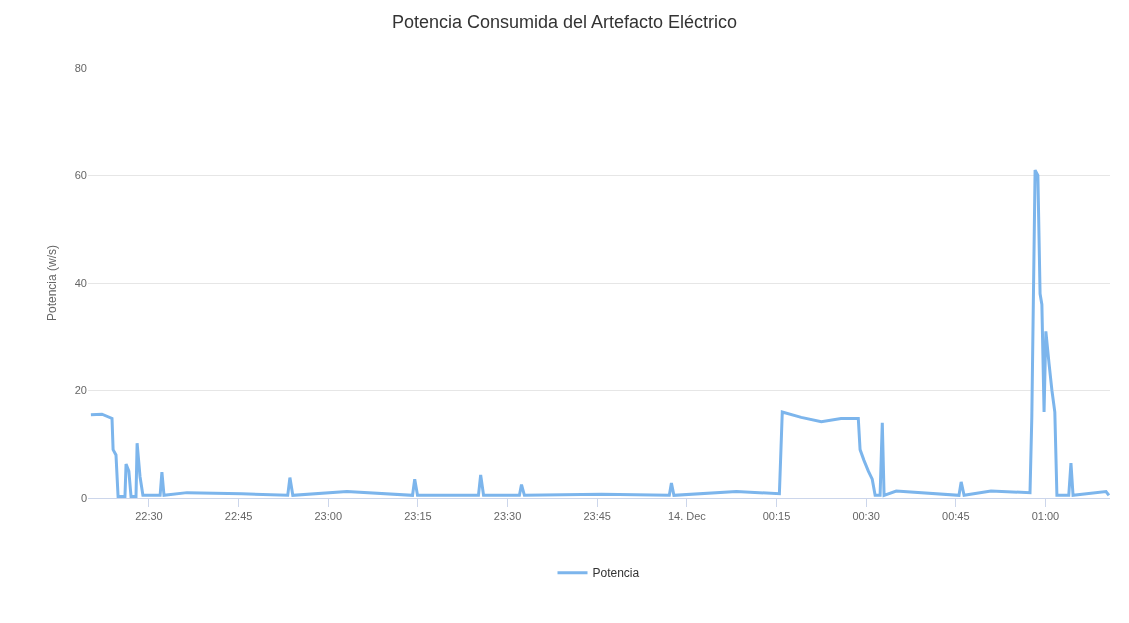 The height and width of the screenshot is (623, 1129). What do you see at coordinates (776, 516) in the screenshot?
I see `x-tick-label: 00:15` at bounding box center [776, 516].